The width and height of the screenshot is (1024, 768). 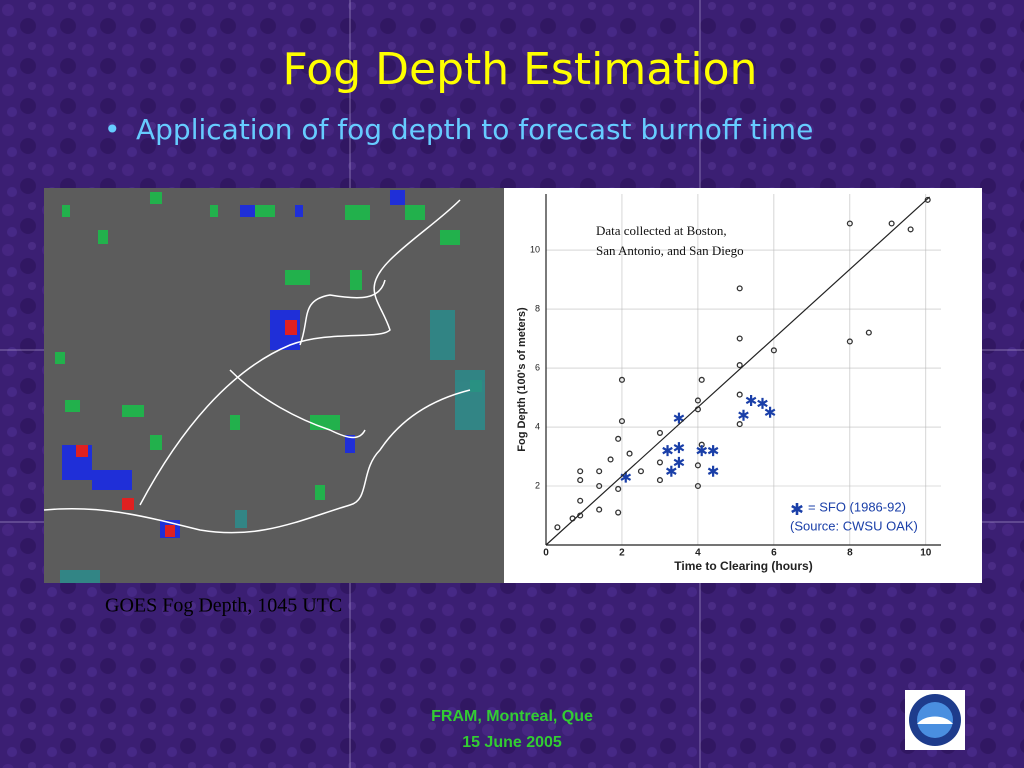 What do you see at coordinates (520, 69) in the screenshot?
I see `slide-title: Fog Depth Estimation` at bounding box center [520, 69].